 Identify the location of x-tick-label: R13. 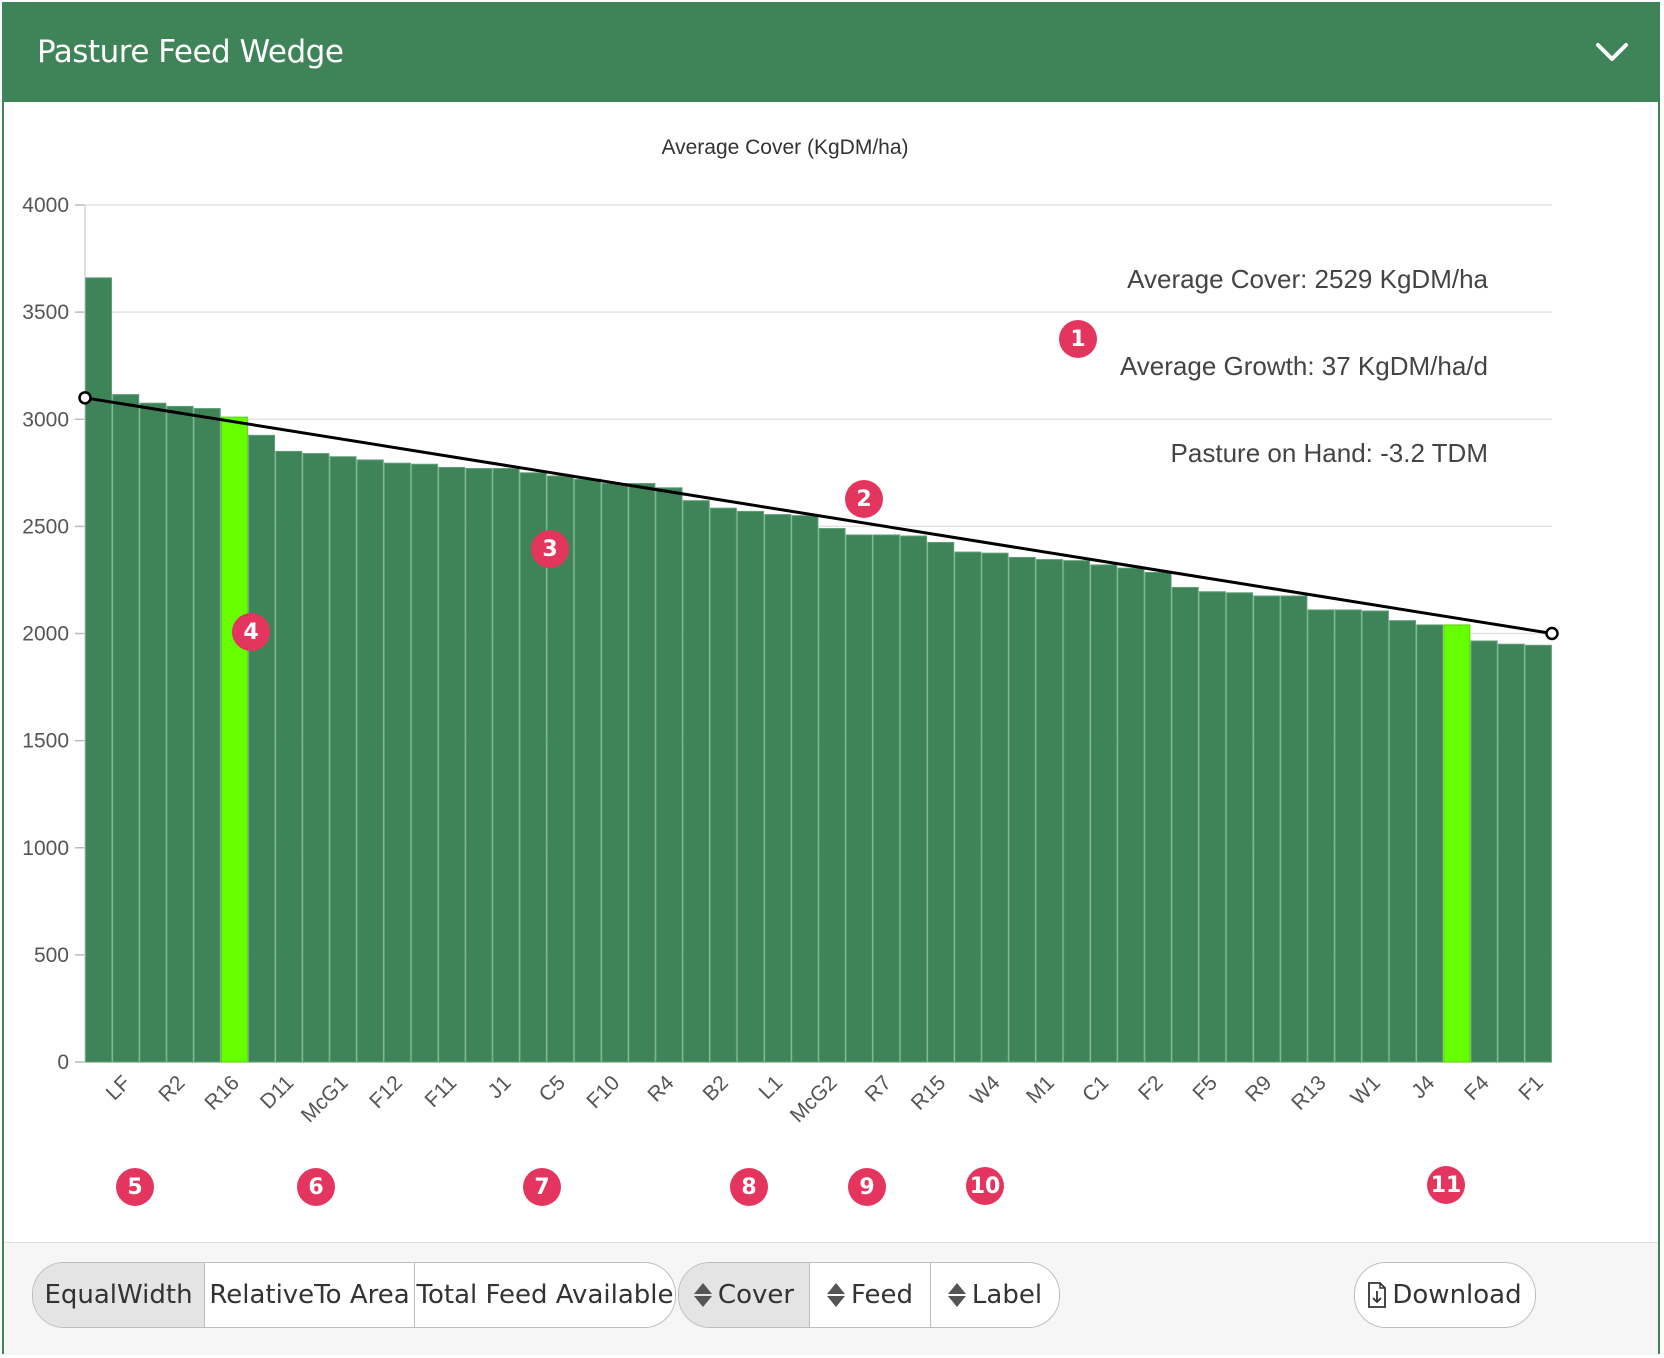
(1309, 1093).